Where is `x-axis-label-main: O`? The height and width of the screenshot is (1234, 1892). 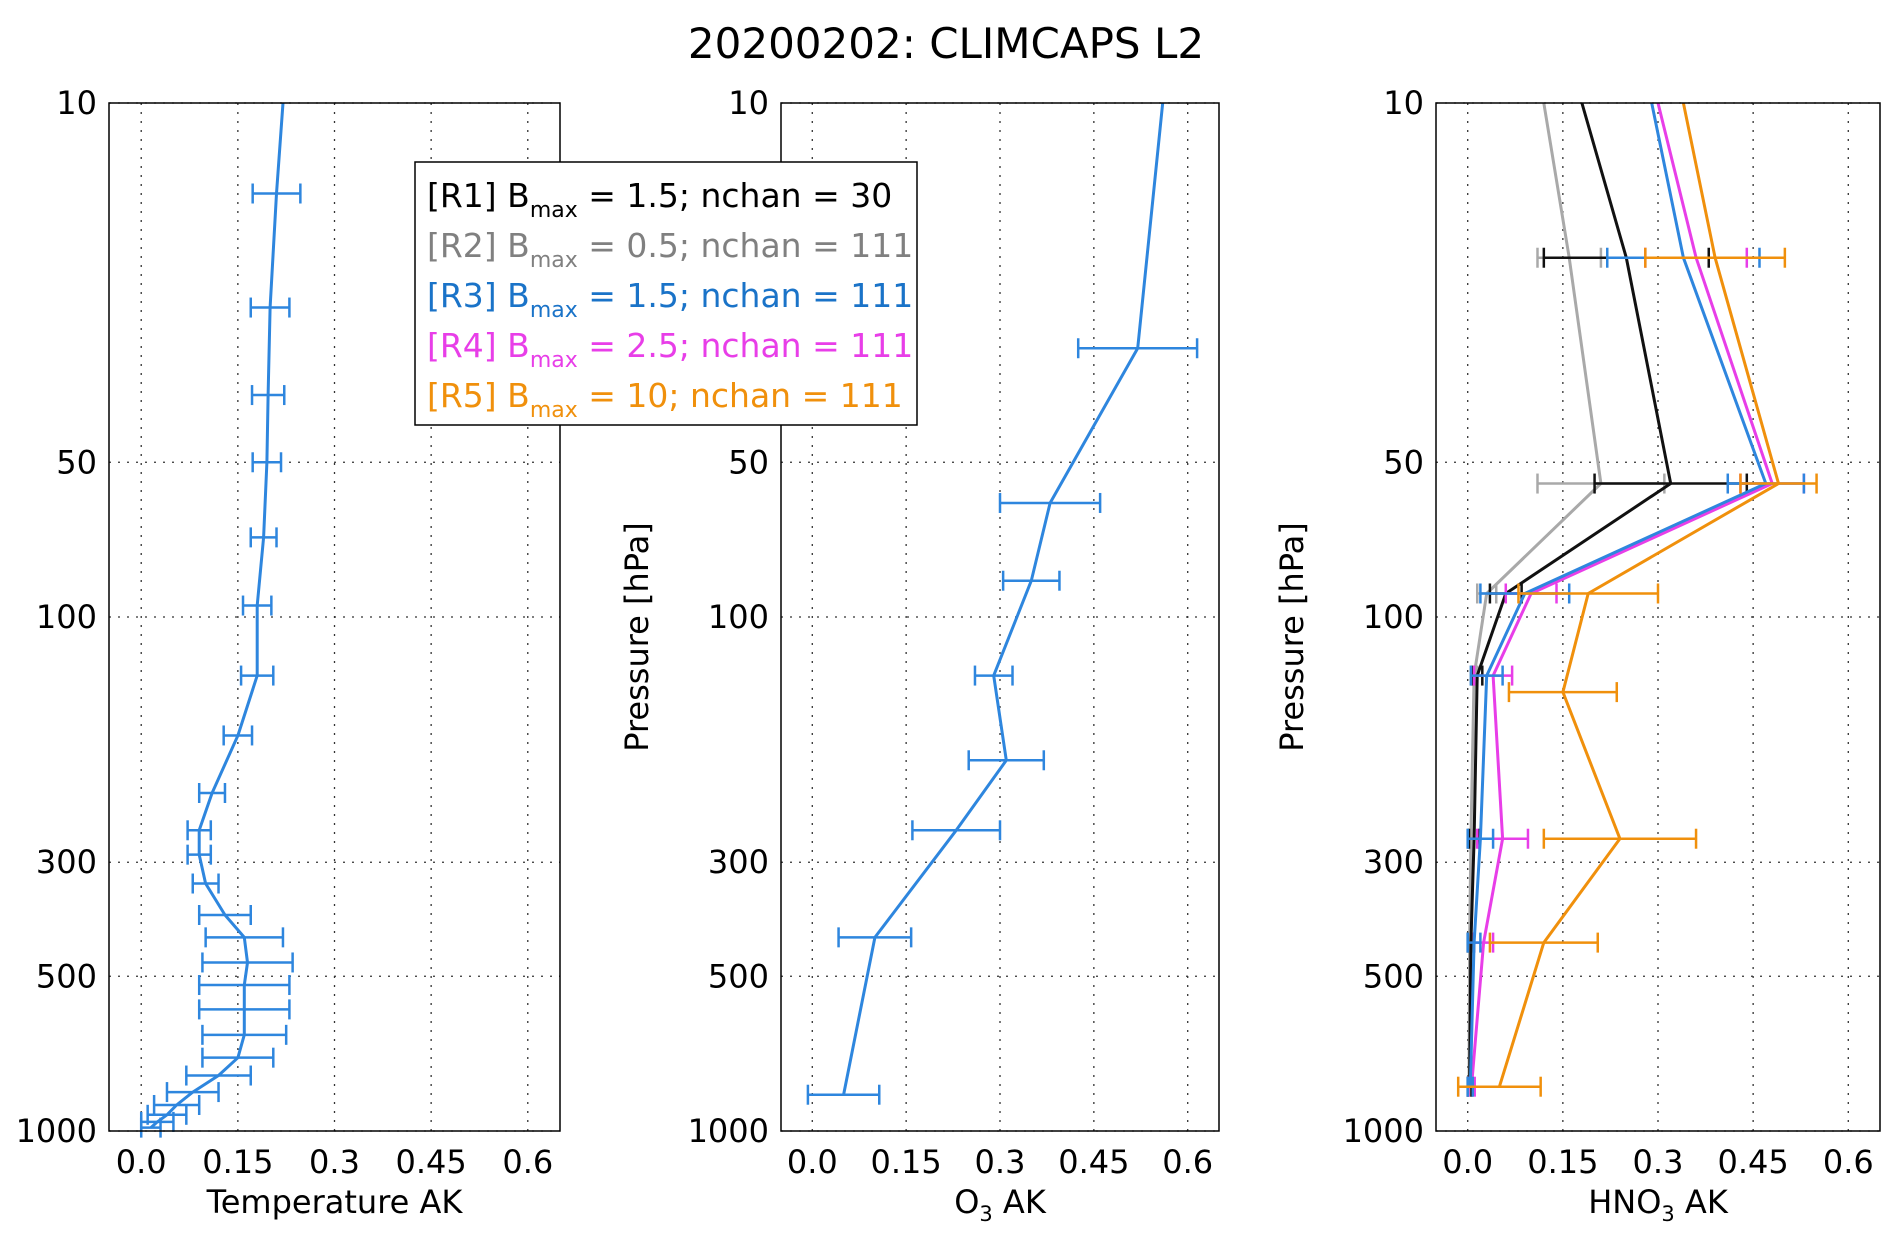
x-axis-label-main: O is located at coordinates (966, 1202).